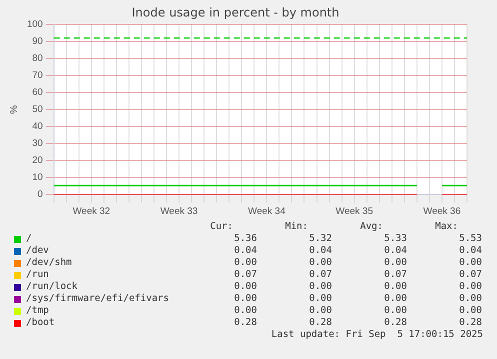 The width and height of the screenshot is (497, 359). Describe the element at coordinates (179, 211) in the screenshot. I see `x-tick-label: Week 33` at that location.